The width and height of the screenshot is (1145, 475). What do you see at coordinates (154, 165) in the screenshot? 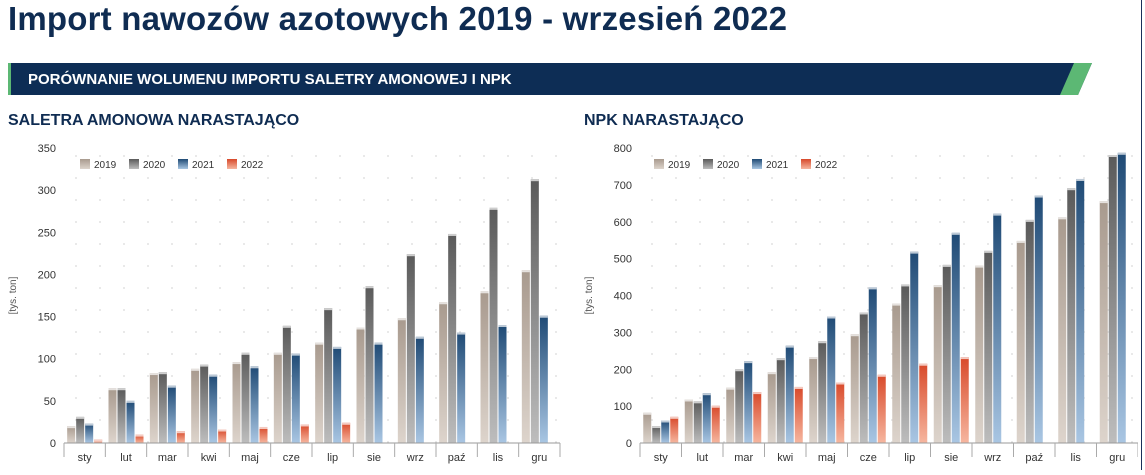
I see `legend-label-2020: 2020` at bounding box center [154, 165].